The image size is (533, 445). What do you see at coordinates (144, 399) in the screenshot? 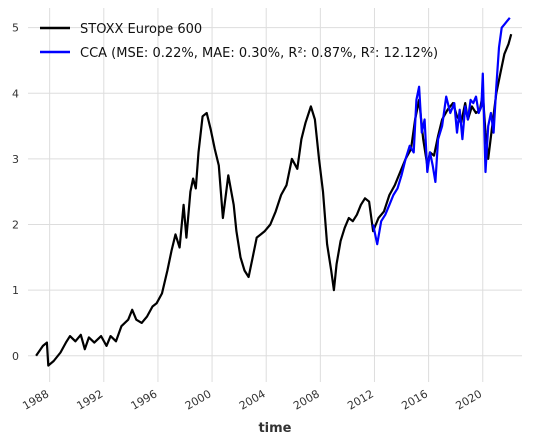
I see `x-tick-label: 1996` at bounding box center [144, 399].